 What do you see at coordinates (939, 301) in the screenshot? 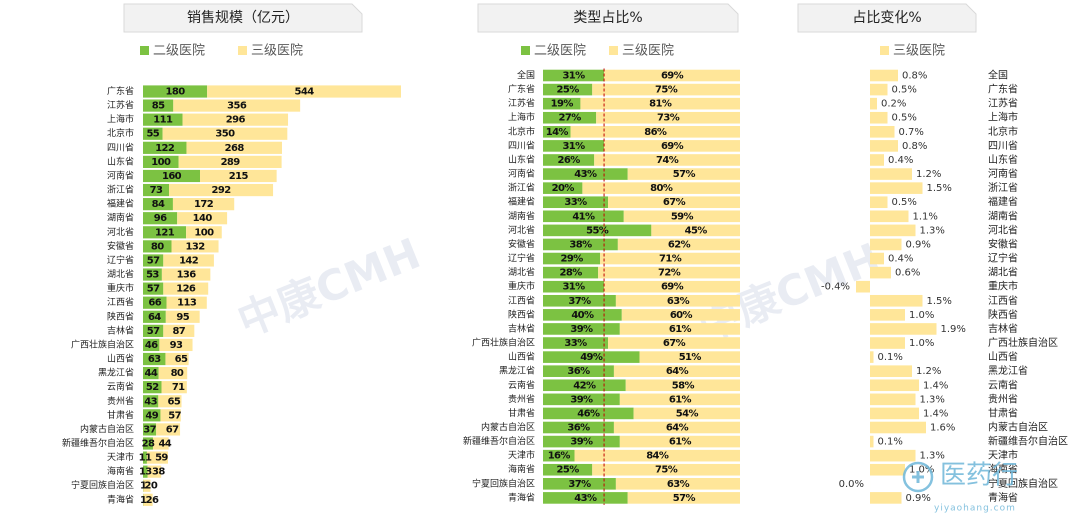
I see `p3-value-label: 1.5%` at bounding box center [939, 301].